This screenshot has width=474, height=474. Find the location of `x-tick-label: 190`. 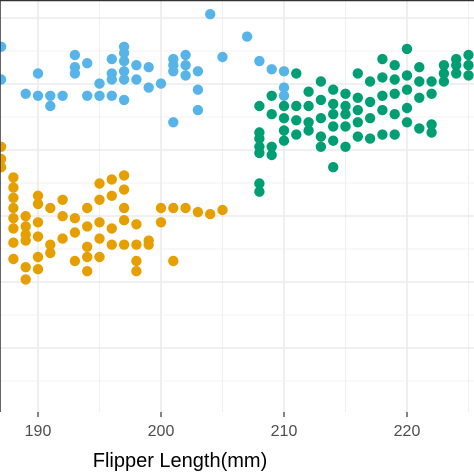

x-tick-label: 190 is located at coordinates (38, 431).